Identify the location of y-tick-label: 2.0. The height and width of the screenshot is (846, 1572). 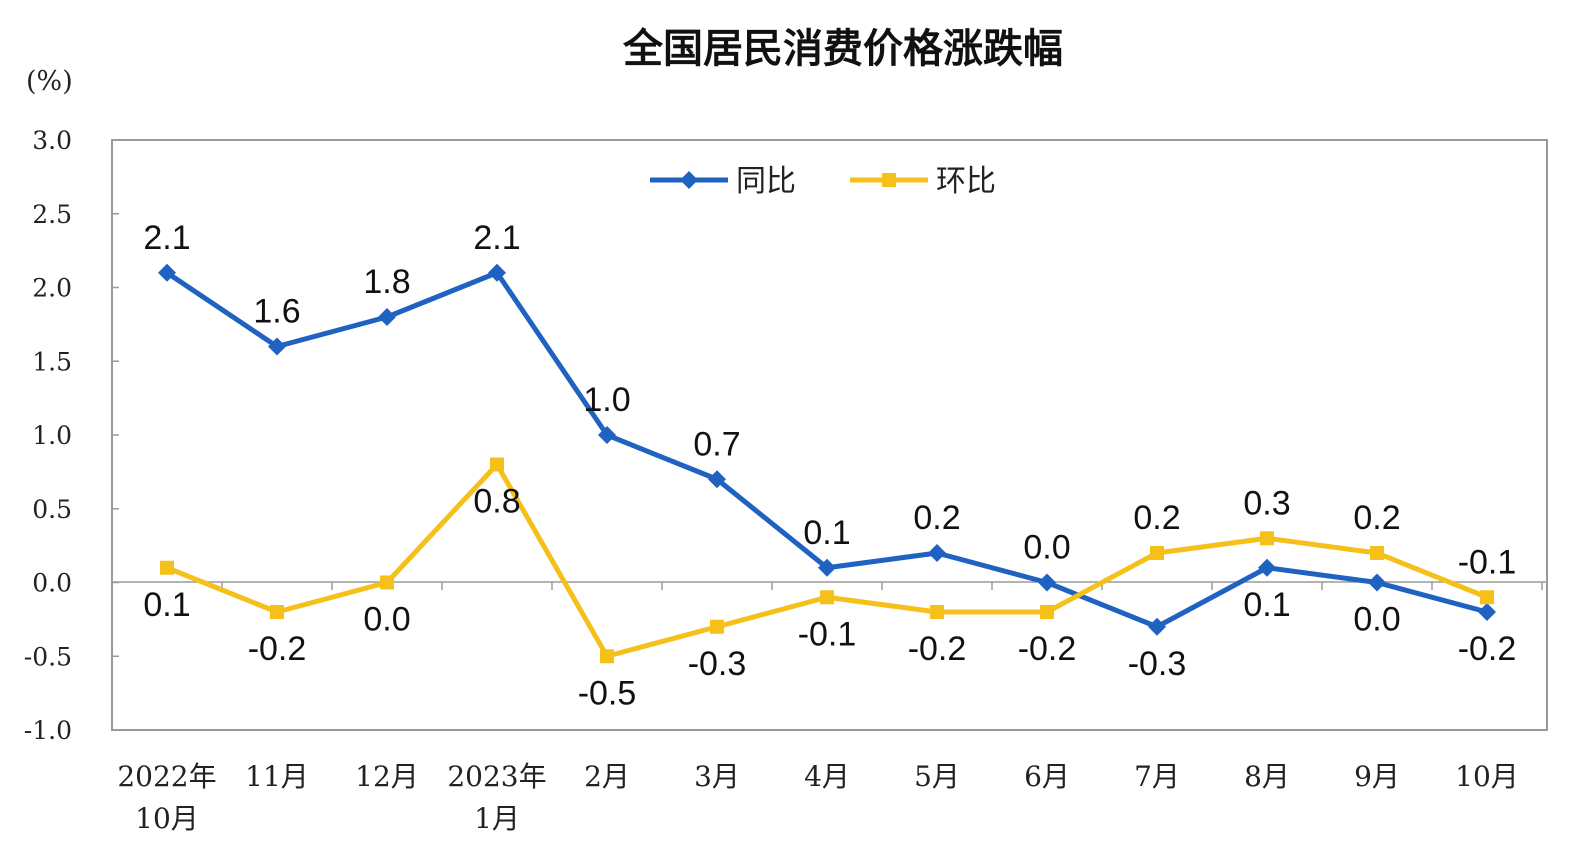
(52, 288).